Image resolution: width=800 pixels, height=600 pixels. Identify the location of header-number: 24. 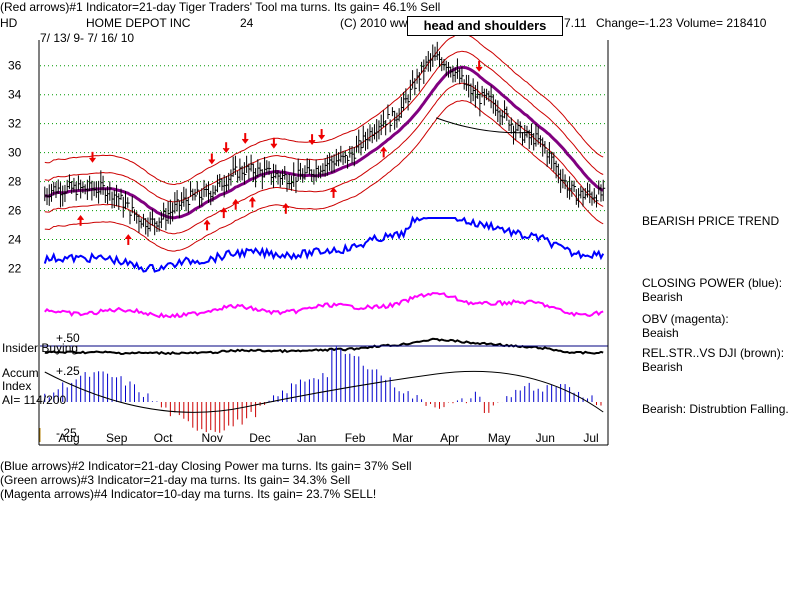
(247, 23).